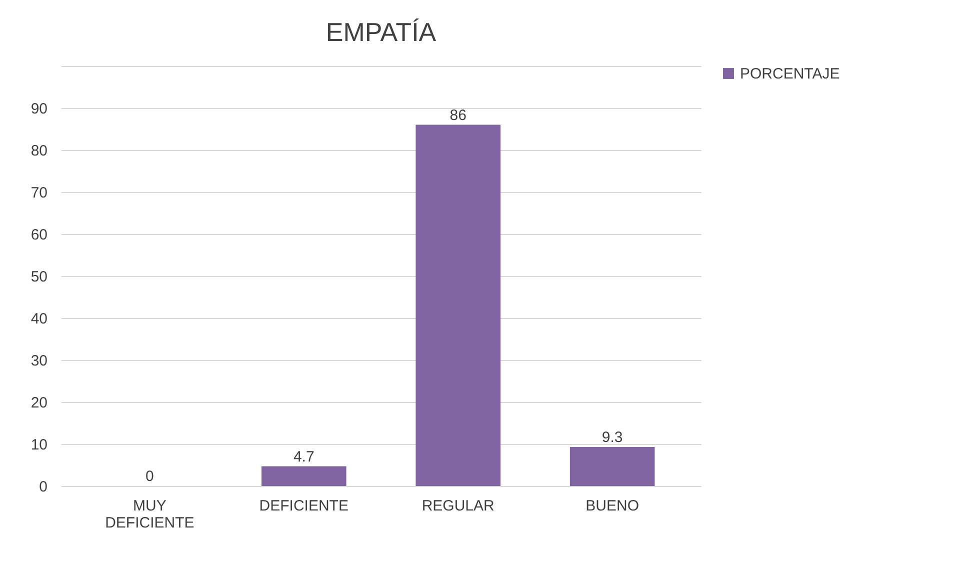 Image resolution: width=957 pixels, height=582 pixels. What do you see at coordinates (458, 115) in the screenshot?
I see `data-label: 86` at bounding box center [458, 115].